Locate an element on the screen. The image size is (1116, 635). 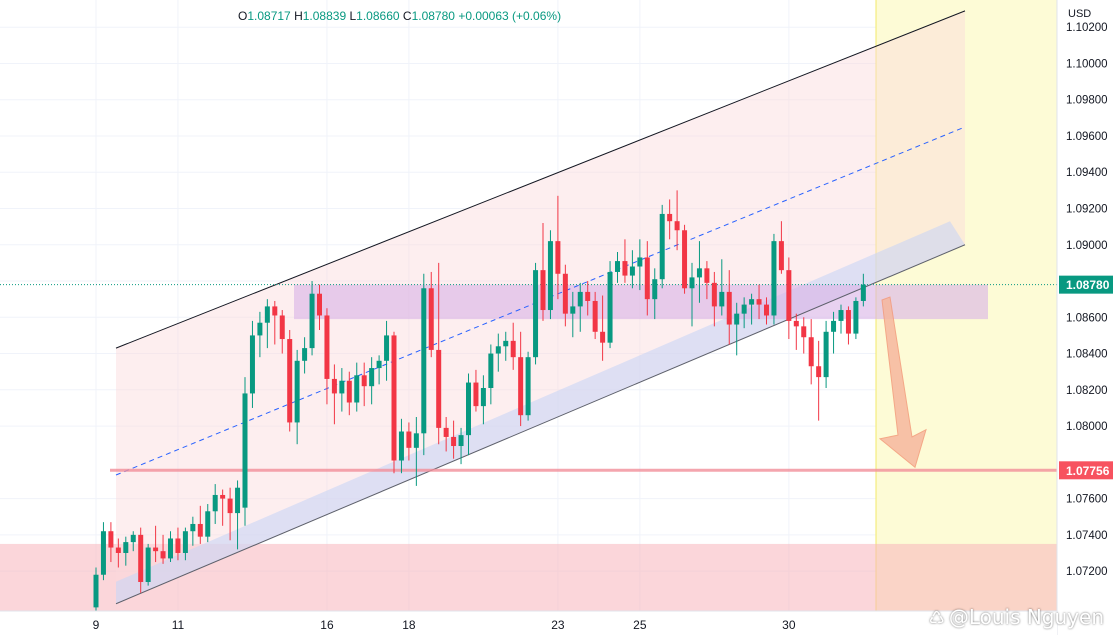
y-tick-label: 1.09400 is located at coordinates (1087, 173).